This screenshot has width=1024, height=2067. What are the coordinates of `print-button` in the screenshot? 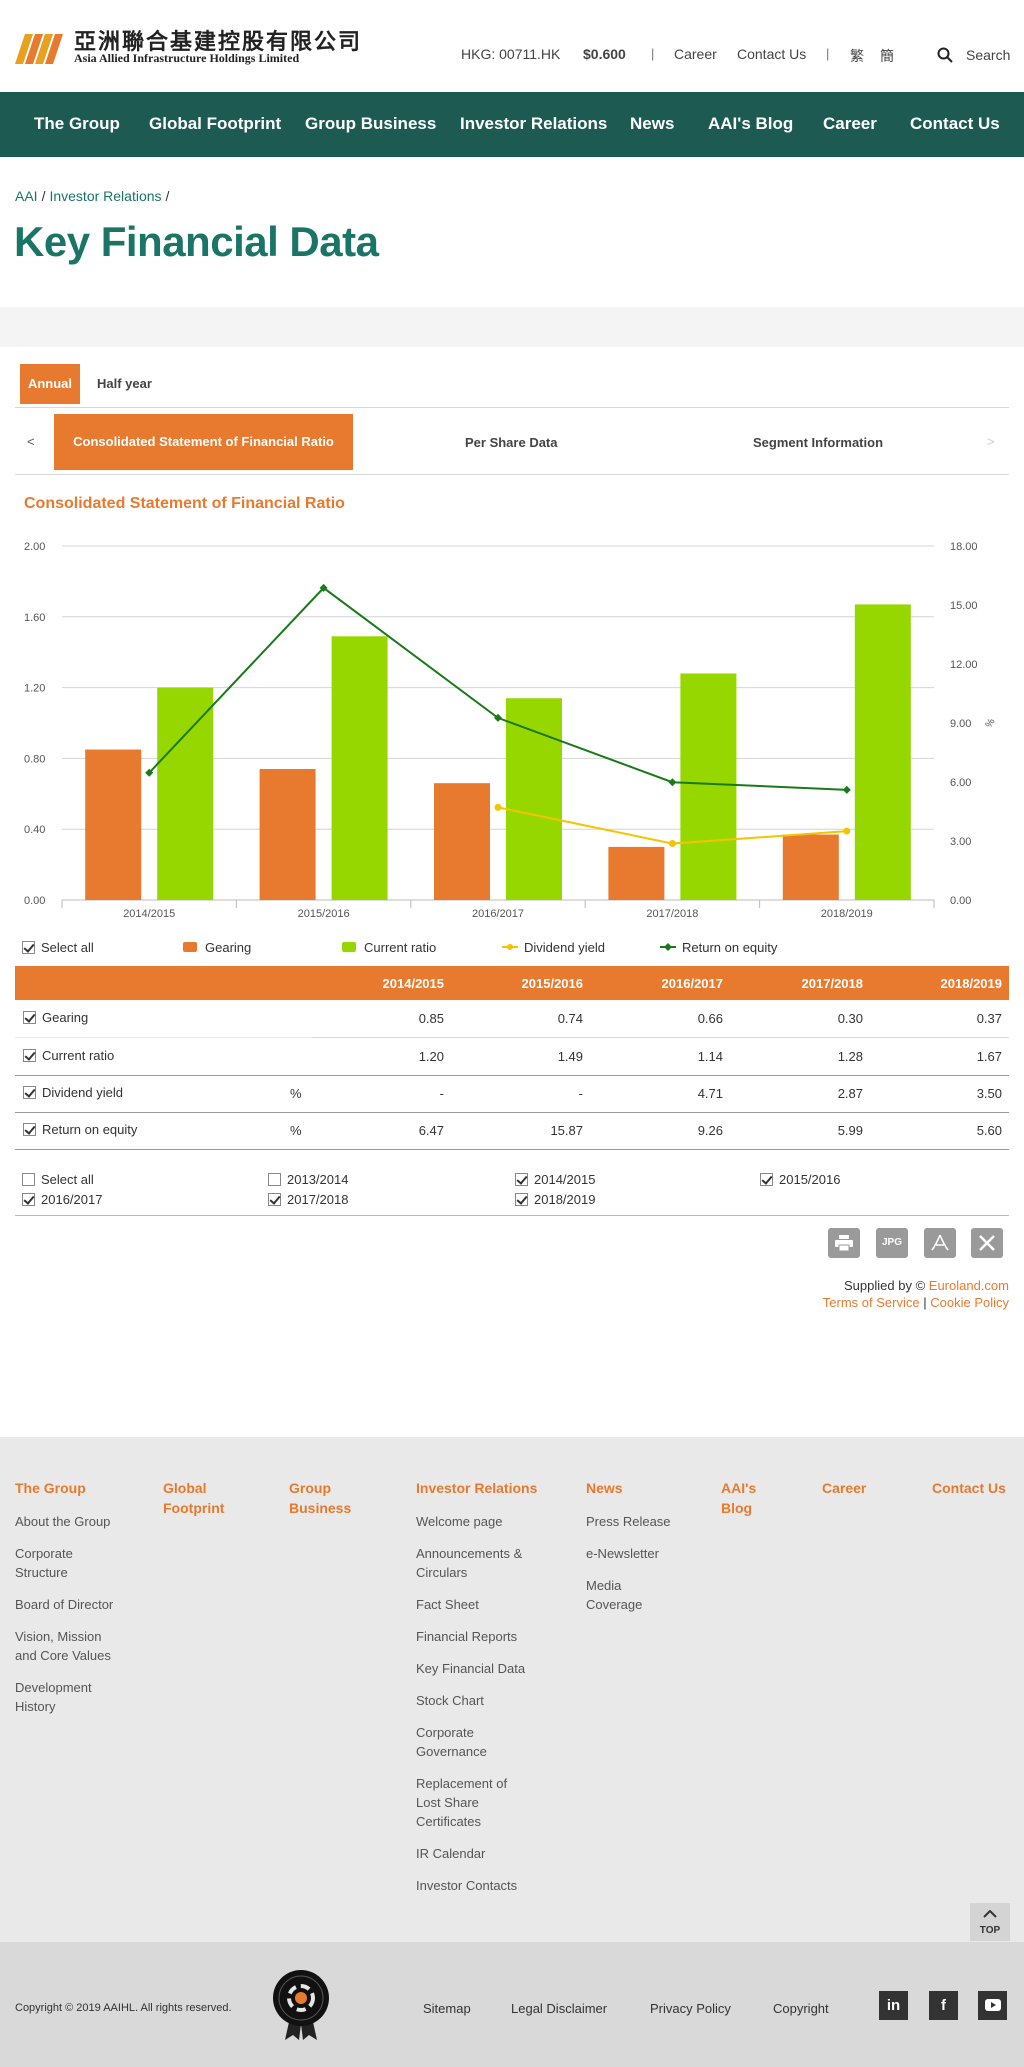 It's located at (844, 1243).